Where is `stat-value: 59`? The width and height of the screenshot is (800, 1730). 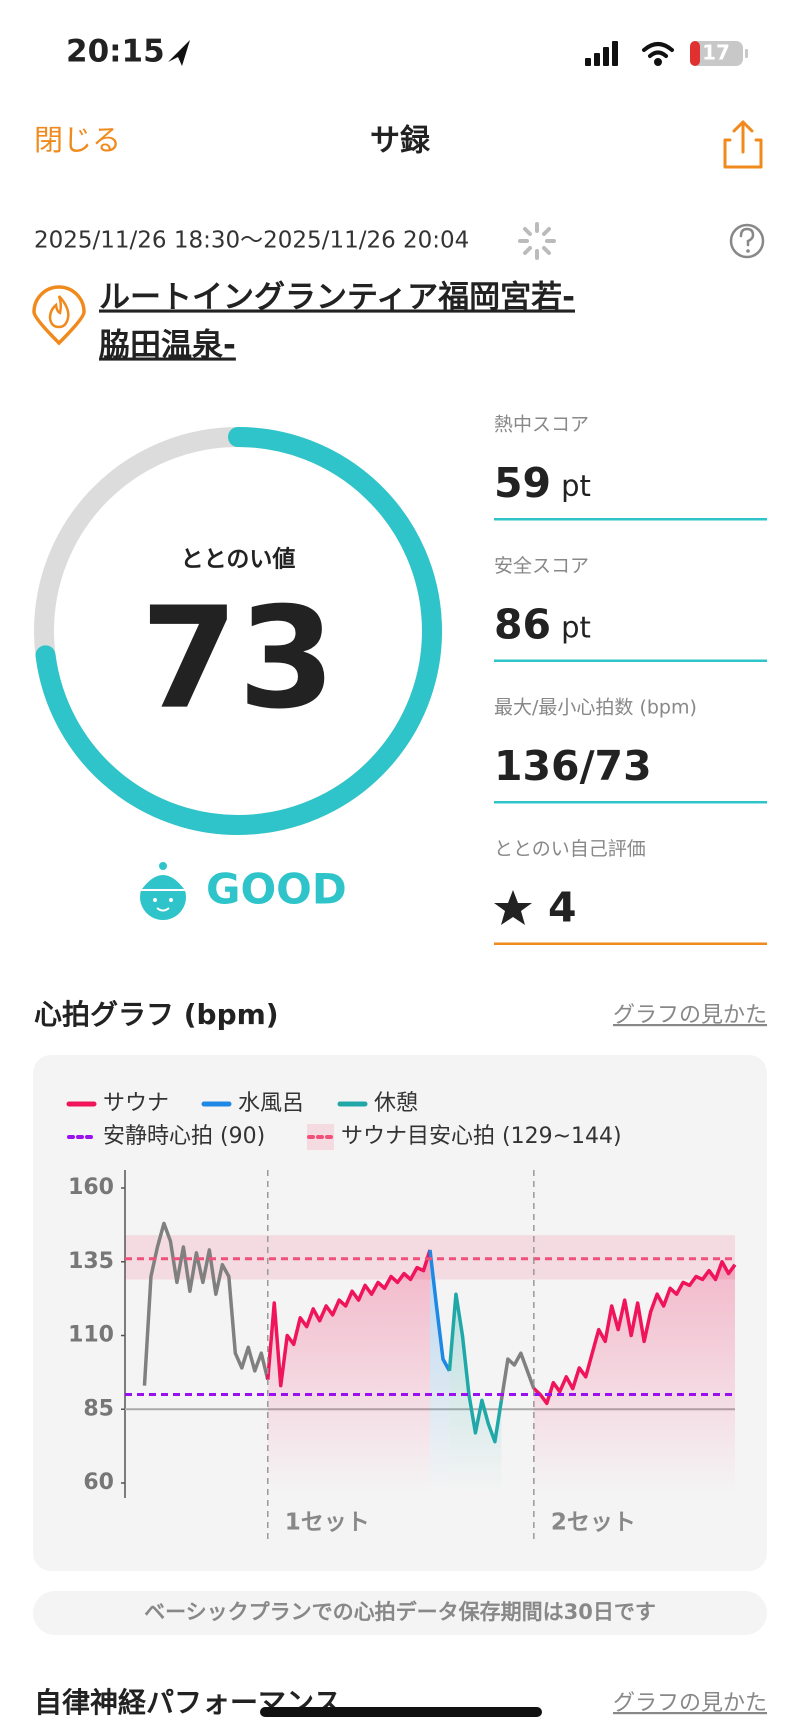
stat-value: 59 is located at coordinates (522, 483).